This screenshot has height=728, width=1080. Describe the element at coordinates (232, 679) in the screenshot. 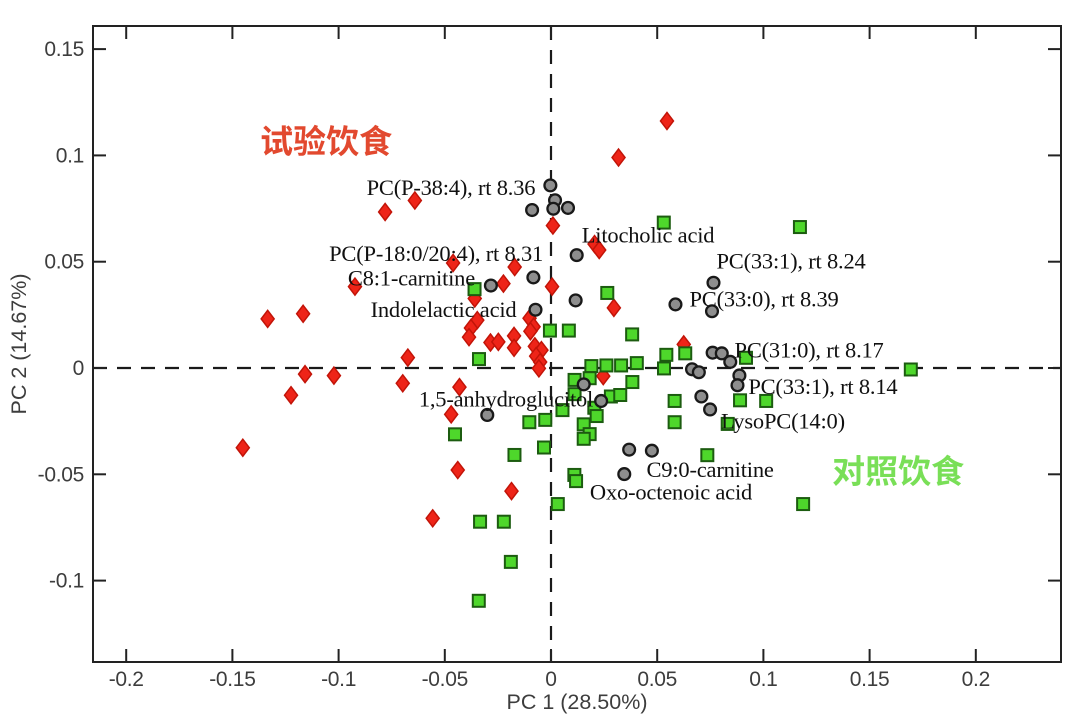

I see `x-tick-label: -0.15` at that location.